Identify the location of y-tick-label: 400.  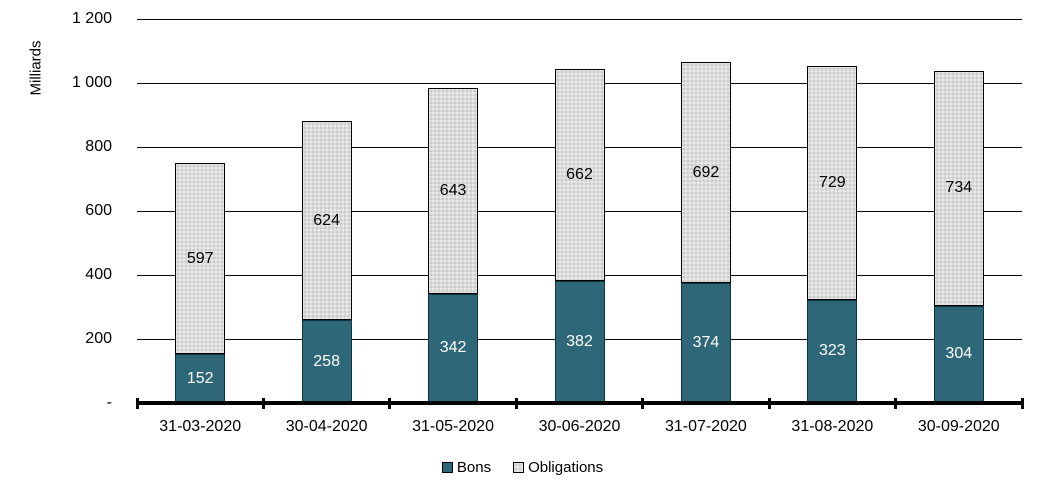
(98, 274).